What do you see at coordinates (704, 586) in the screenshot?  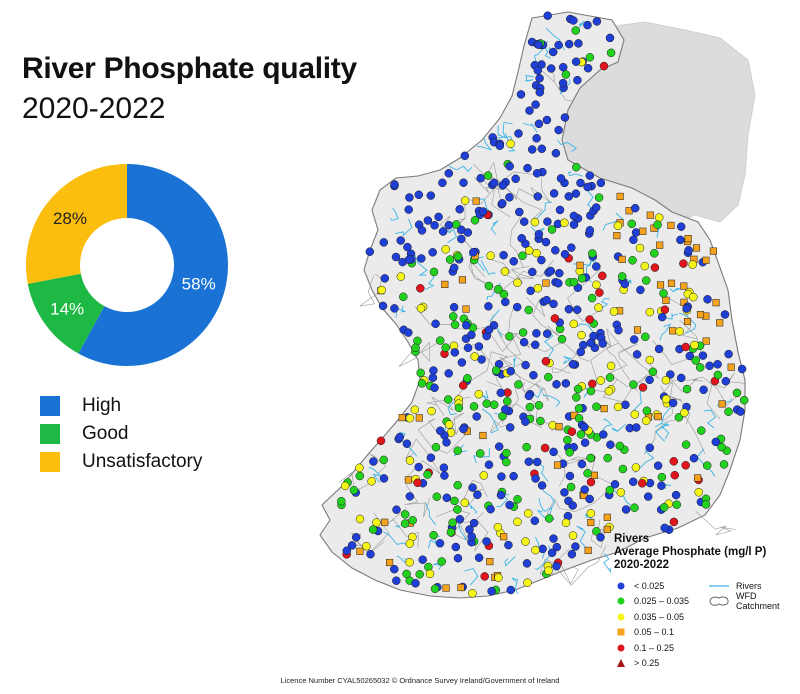 I see `legend-item-class-0: < 0.025` at bounding box center [704, 586].